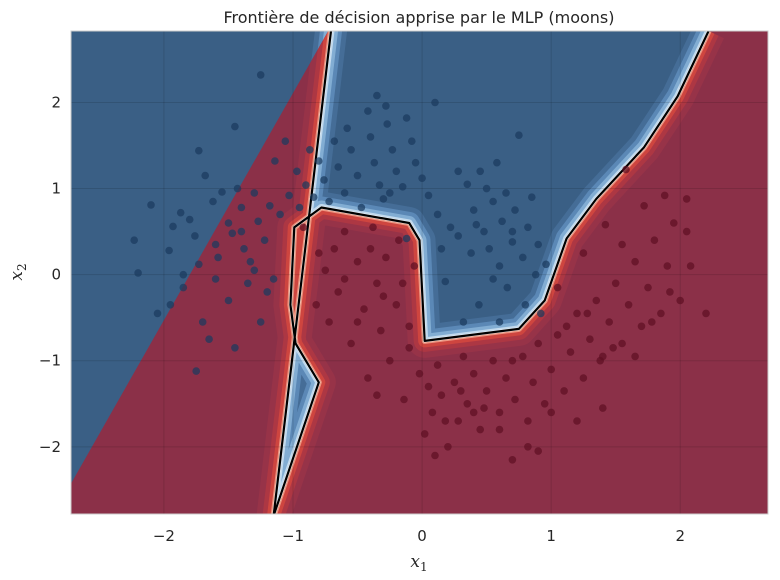 The image size is (780, 580). Describe the element at coordinates (680, 536) in the screenshot. I see `x-tick-label: 2` at that location.